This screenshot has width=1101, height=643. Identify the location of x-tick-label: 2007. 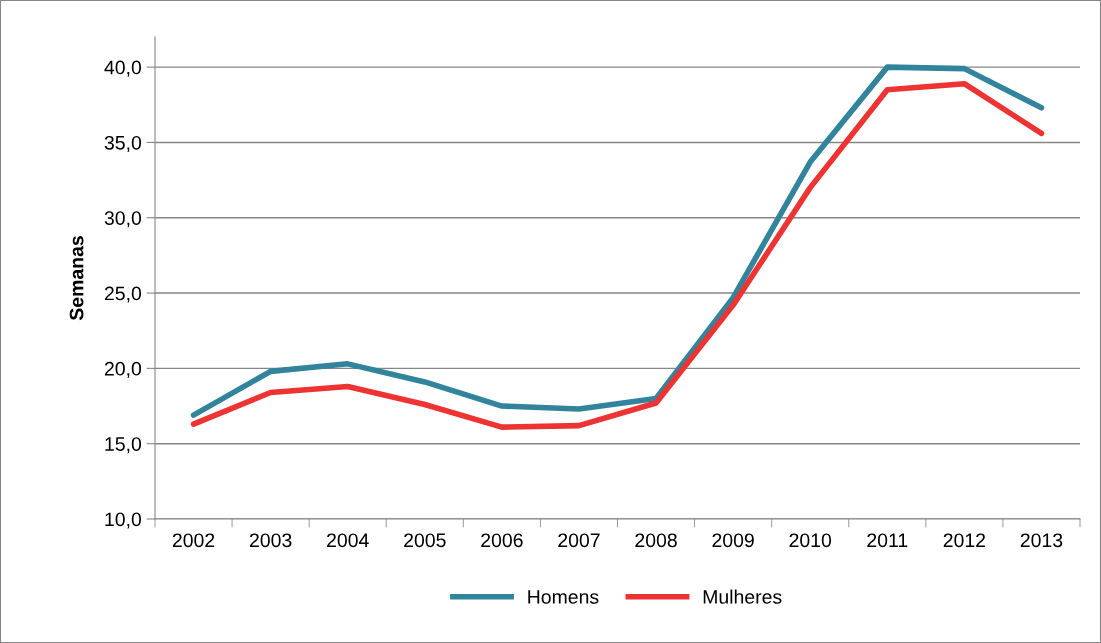
(579, 540).